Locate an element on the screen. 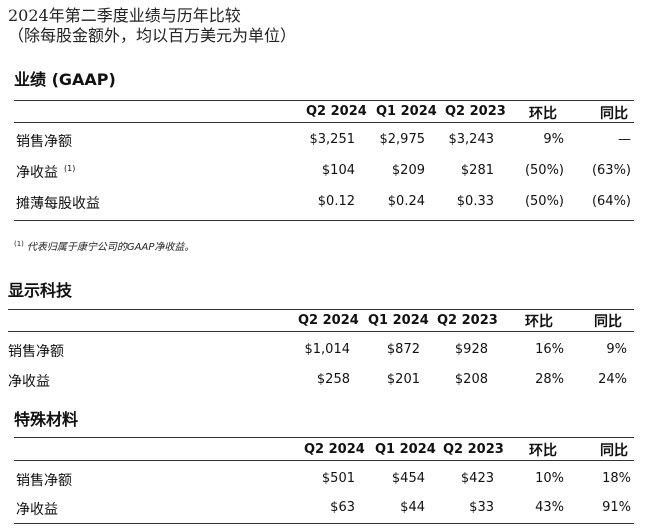 The height and width of the screenshot is (530, 649). table-cell: $423 is located at coordinates (477, 478).